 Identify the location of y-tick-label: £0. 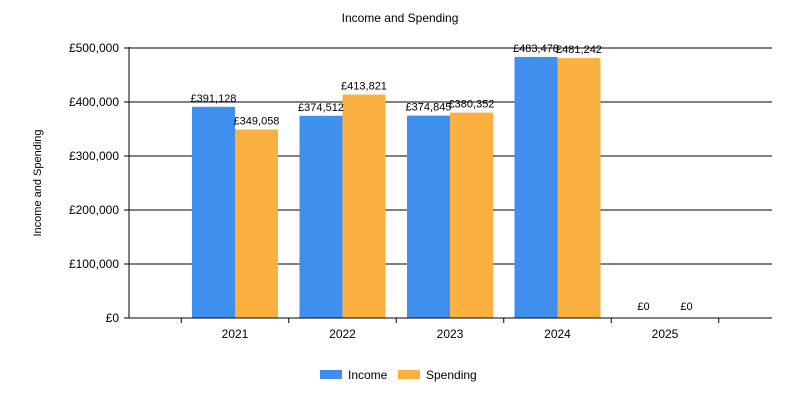
(113, 318).